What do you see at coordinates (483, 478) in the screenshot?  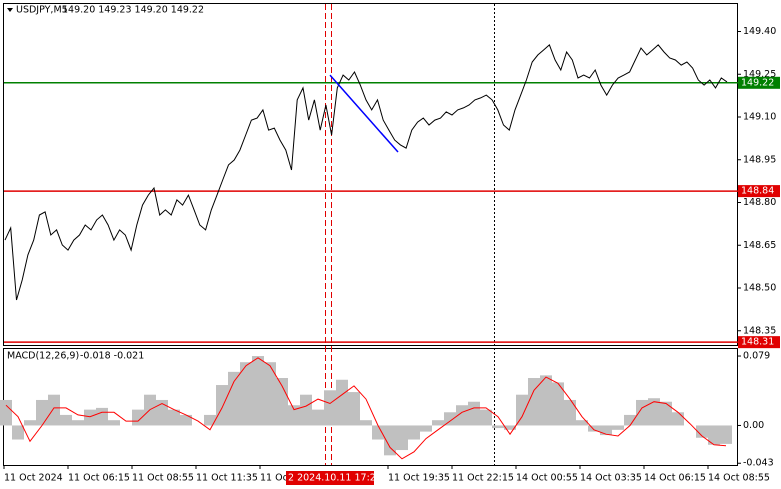 I see `x-tick-label: 11 Oct 22:15` at bounding box center [483, 478].